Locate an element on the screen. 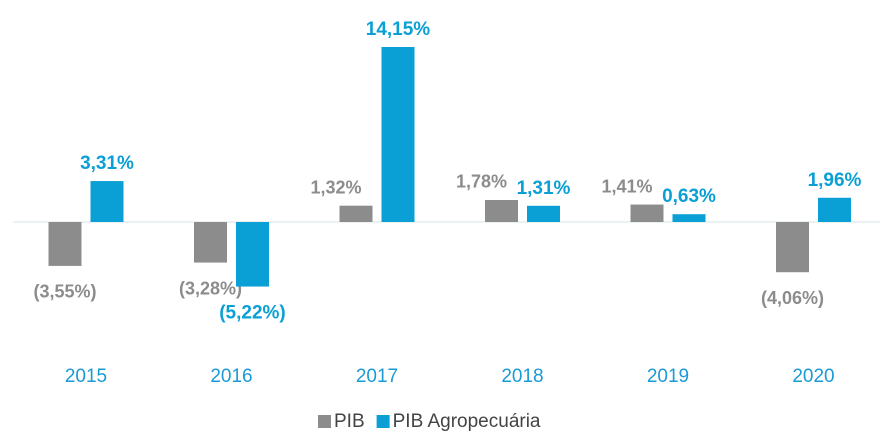  x-tick-label: 2019 is located at coordinates (668, 376).